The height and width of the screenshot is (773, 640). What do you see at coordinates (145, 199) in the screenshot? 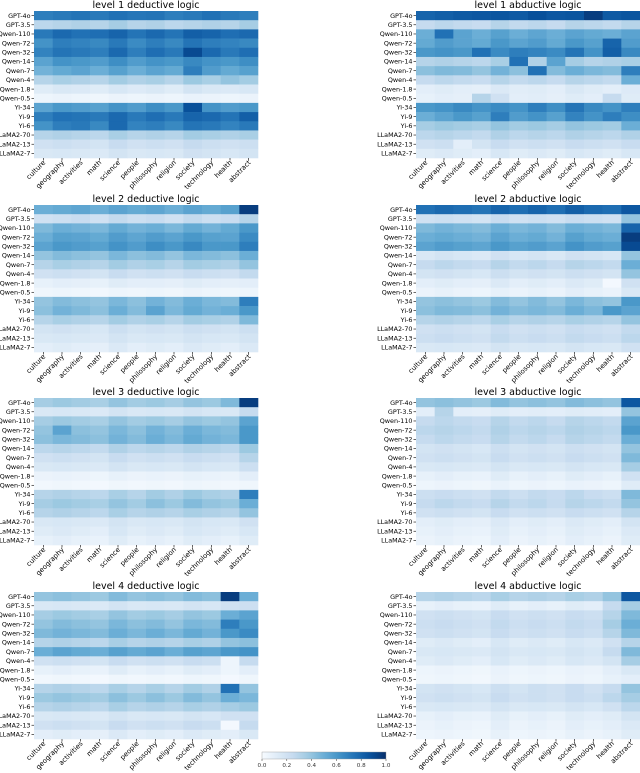
I see `panel-title: level 2 deductive logic` at bounding box center [145, 199].